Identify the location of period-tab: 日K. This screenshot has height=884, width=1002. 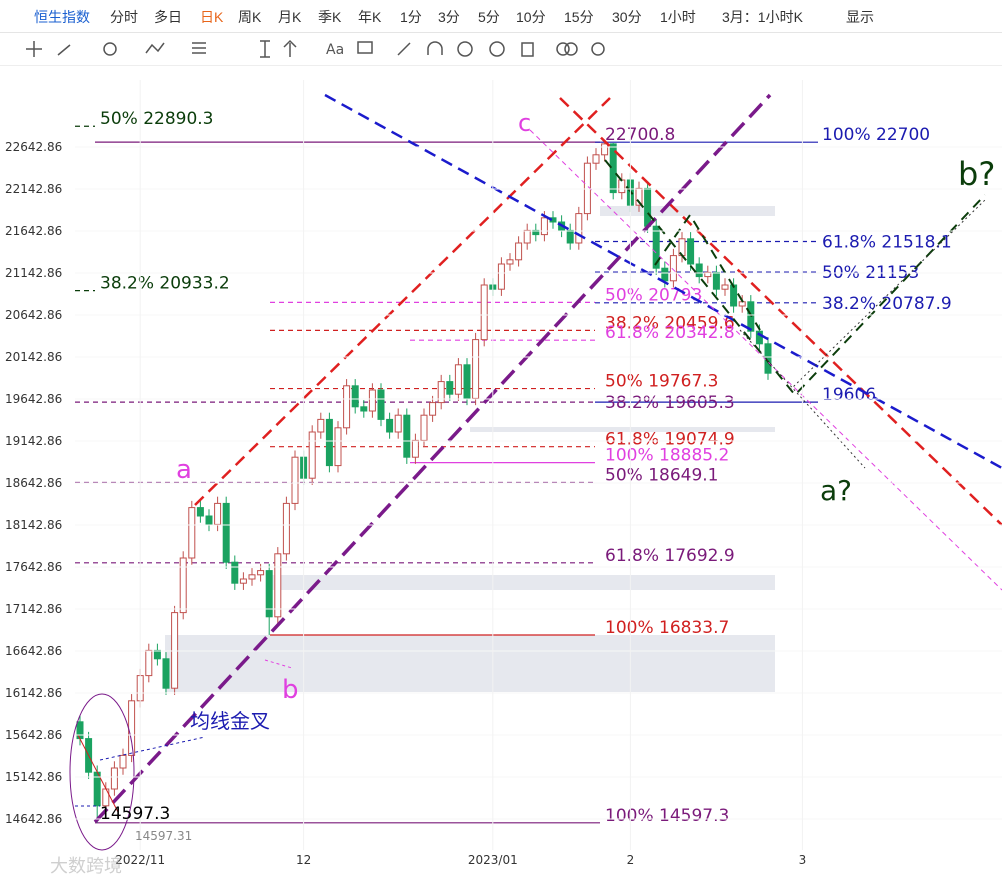
(212, 17).